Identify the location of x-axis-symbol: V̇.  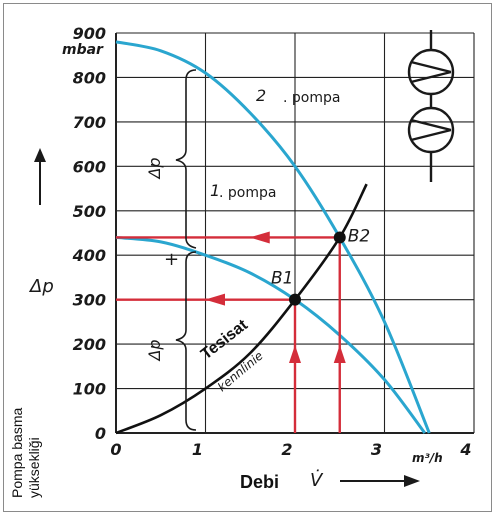
(317, 480).